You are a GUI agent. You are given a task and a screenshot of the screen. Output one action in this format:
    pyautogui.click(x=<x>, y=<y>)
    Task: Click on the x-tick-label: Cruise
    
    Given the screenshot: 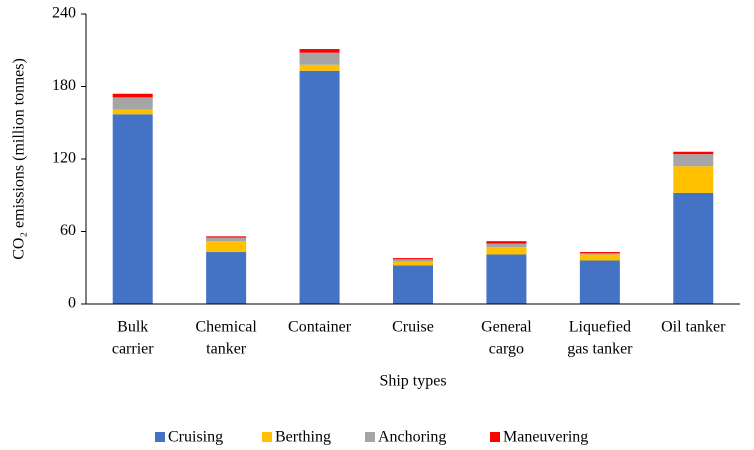 What is the action you would take?
    pyautogui.click(x=413, y=327)
    